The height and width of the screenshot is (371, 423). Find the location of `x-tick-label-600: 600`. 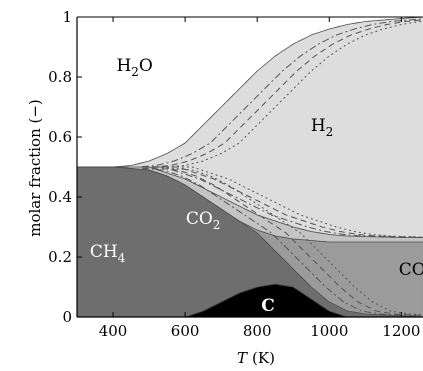

x-tick-label-600: 600 is located at coordinates (185, 331).